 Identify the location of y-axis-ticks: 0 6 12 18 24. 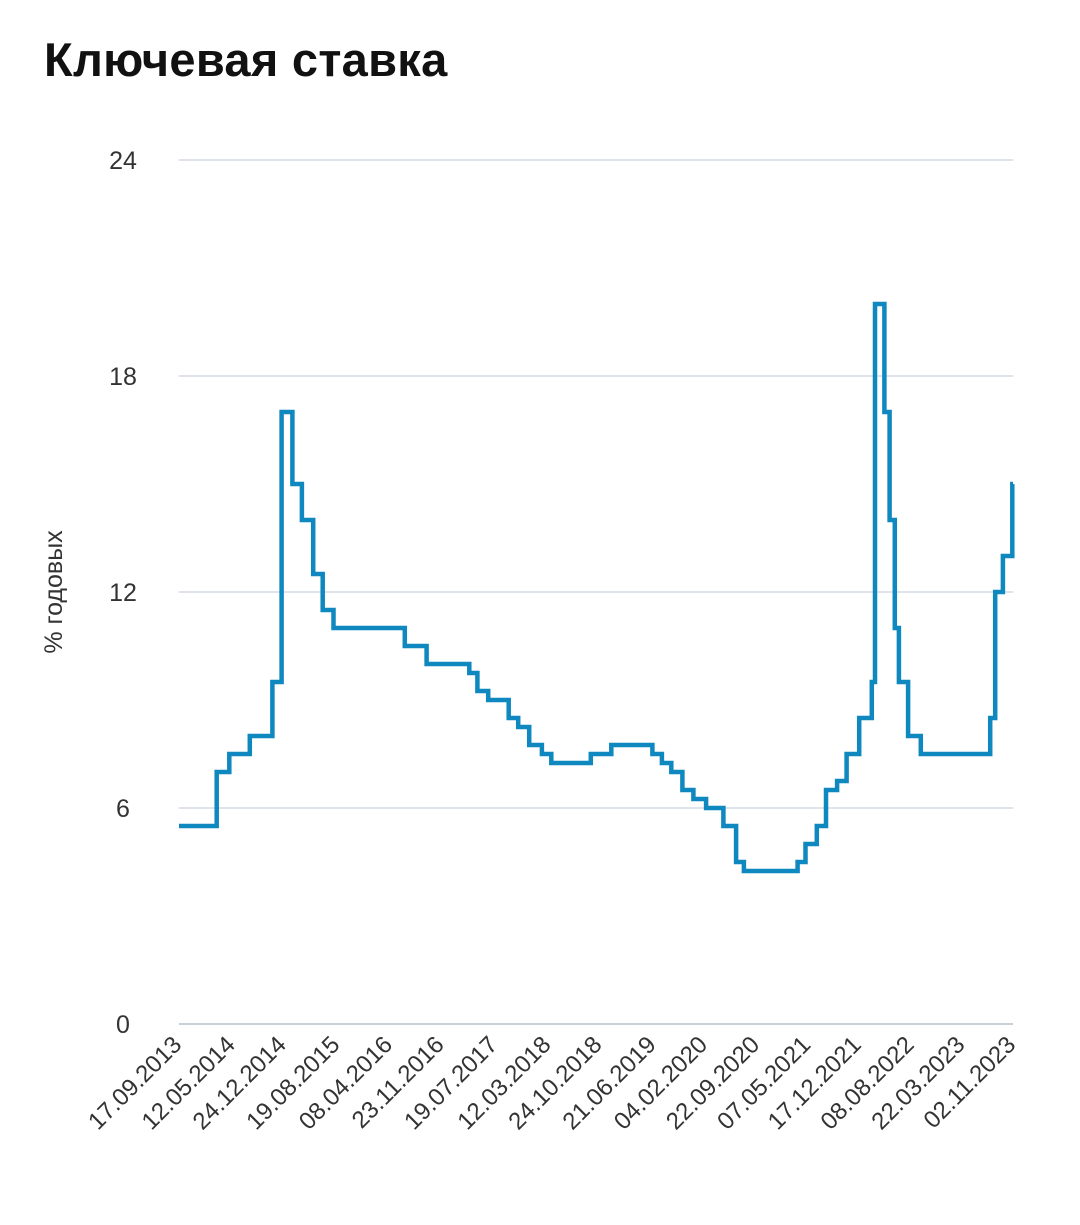
(123, 593).